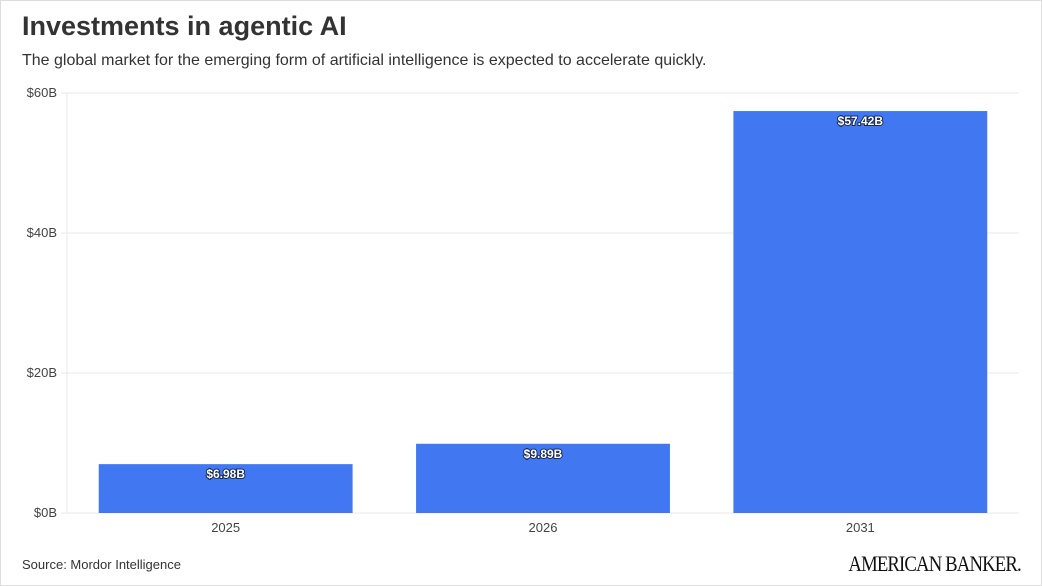 This screenshot has height=586, width=1042. I want to click on bar-2025, so click(225, 488).